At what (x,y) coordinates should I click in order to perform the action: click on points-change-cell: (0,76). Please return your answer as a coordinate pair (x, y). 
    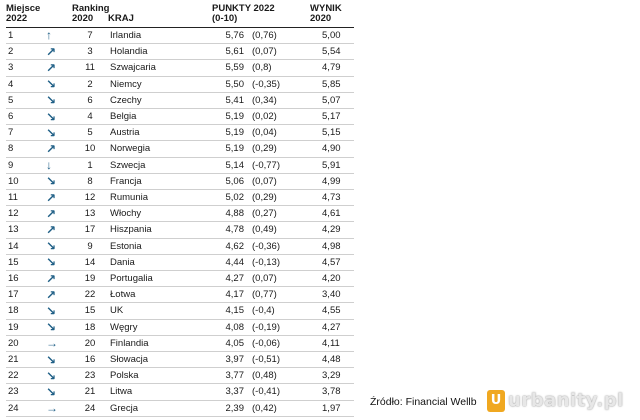
    Looking at the image, I should click on (279, 36).